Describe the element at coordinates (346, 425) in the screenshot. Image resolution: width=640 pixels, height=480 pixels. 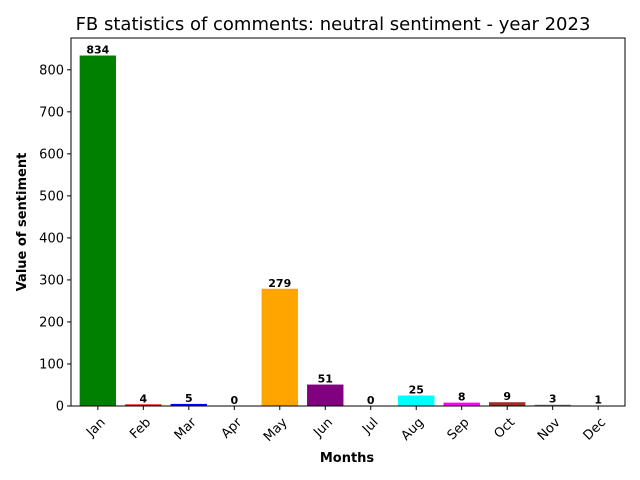
I see `x-axis-ticks: Jan Feb Mar Apr May Jun Jul Aug Sep Oct Nov Dec` at that location.